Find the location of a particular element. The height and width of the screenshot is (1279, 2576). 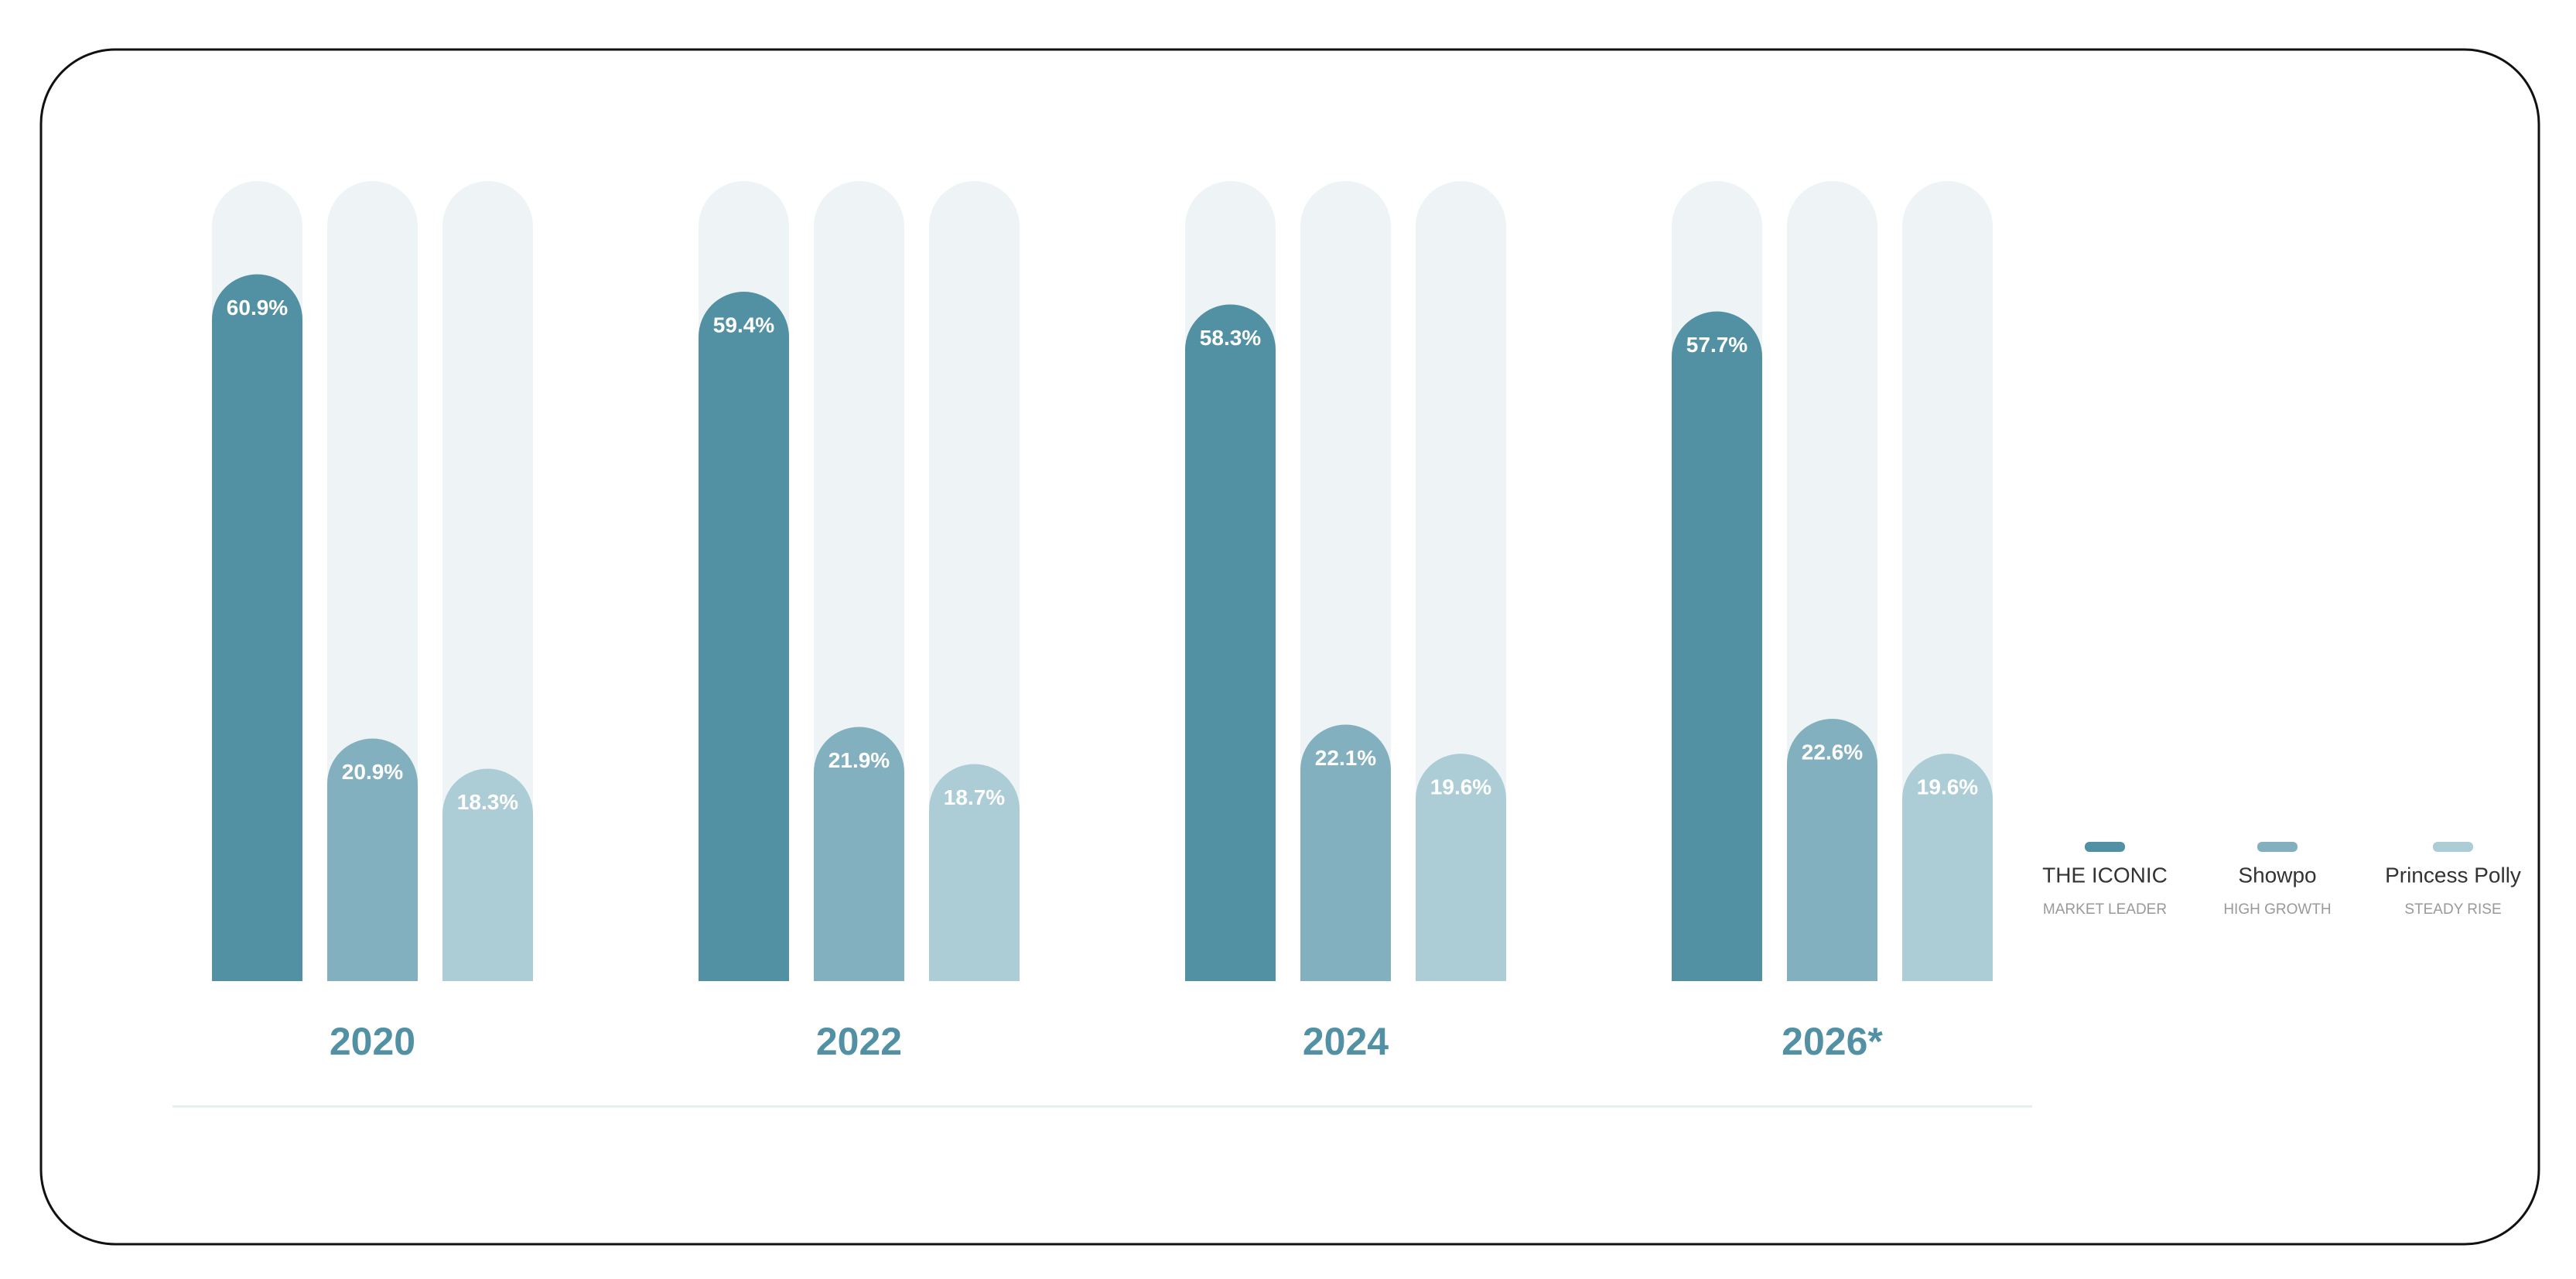

value-label: 58.3% is located at coordinates (1230, 338).